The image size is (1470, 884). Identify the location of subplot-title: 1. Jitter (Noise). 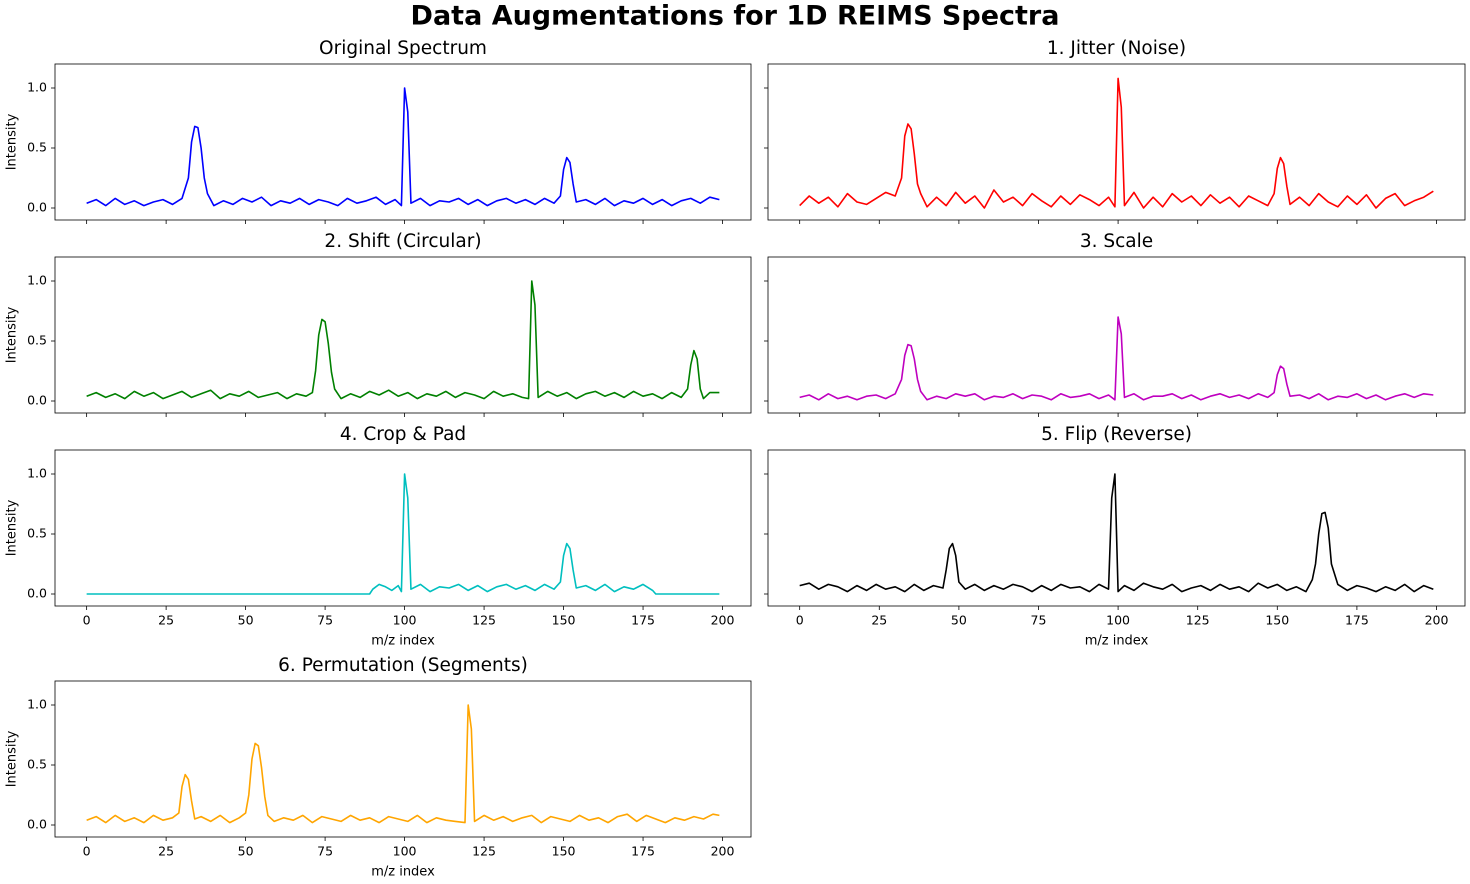
(1116, 48).